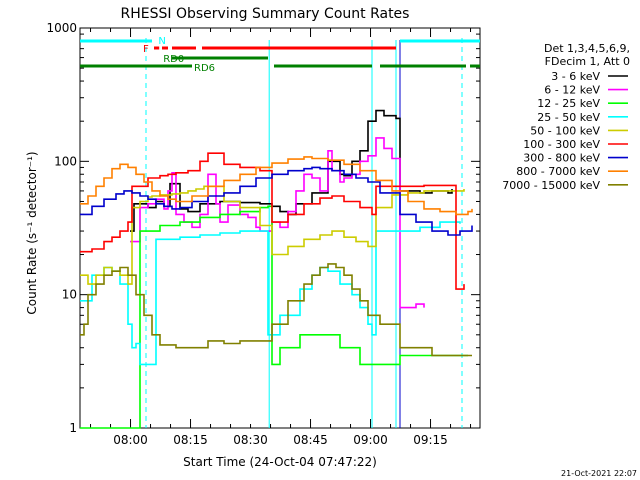 The width and height of the screenshot is (640, 480). I want to click on legend-title: Det 1,3,4,5,6,9,, so click(587, 48).